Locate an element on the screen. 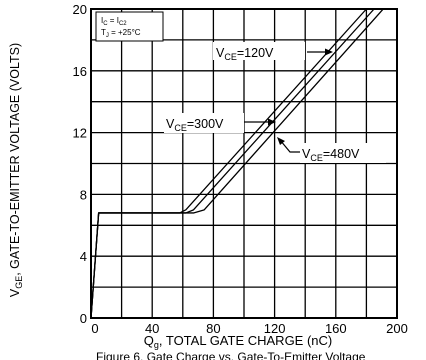  annotation-vce-300v: VCE=300V is located at coordinates (220, 123).